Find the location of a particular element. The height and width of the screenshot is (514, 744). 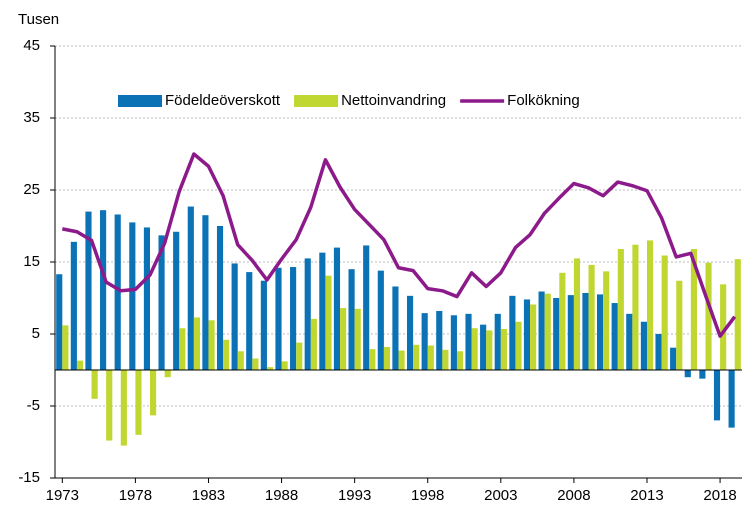

x-tick-label: 2013 is located at coordinates (646, 495).